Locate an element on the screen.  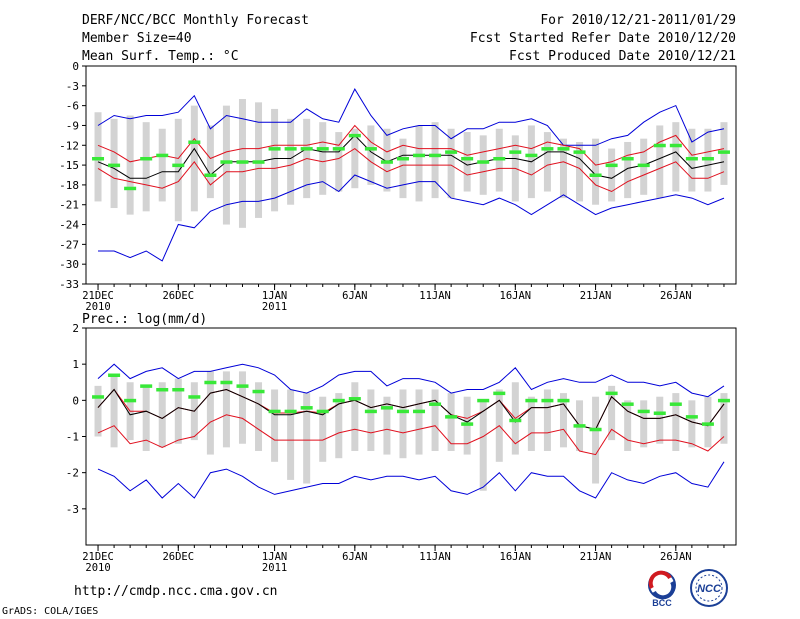
chart-title: DERF/NCC/BCC Monthly Forecast is located at coordinates (195, 20).